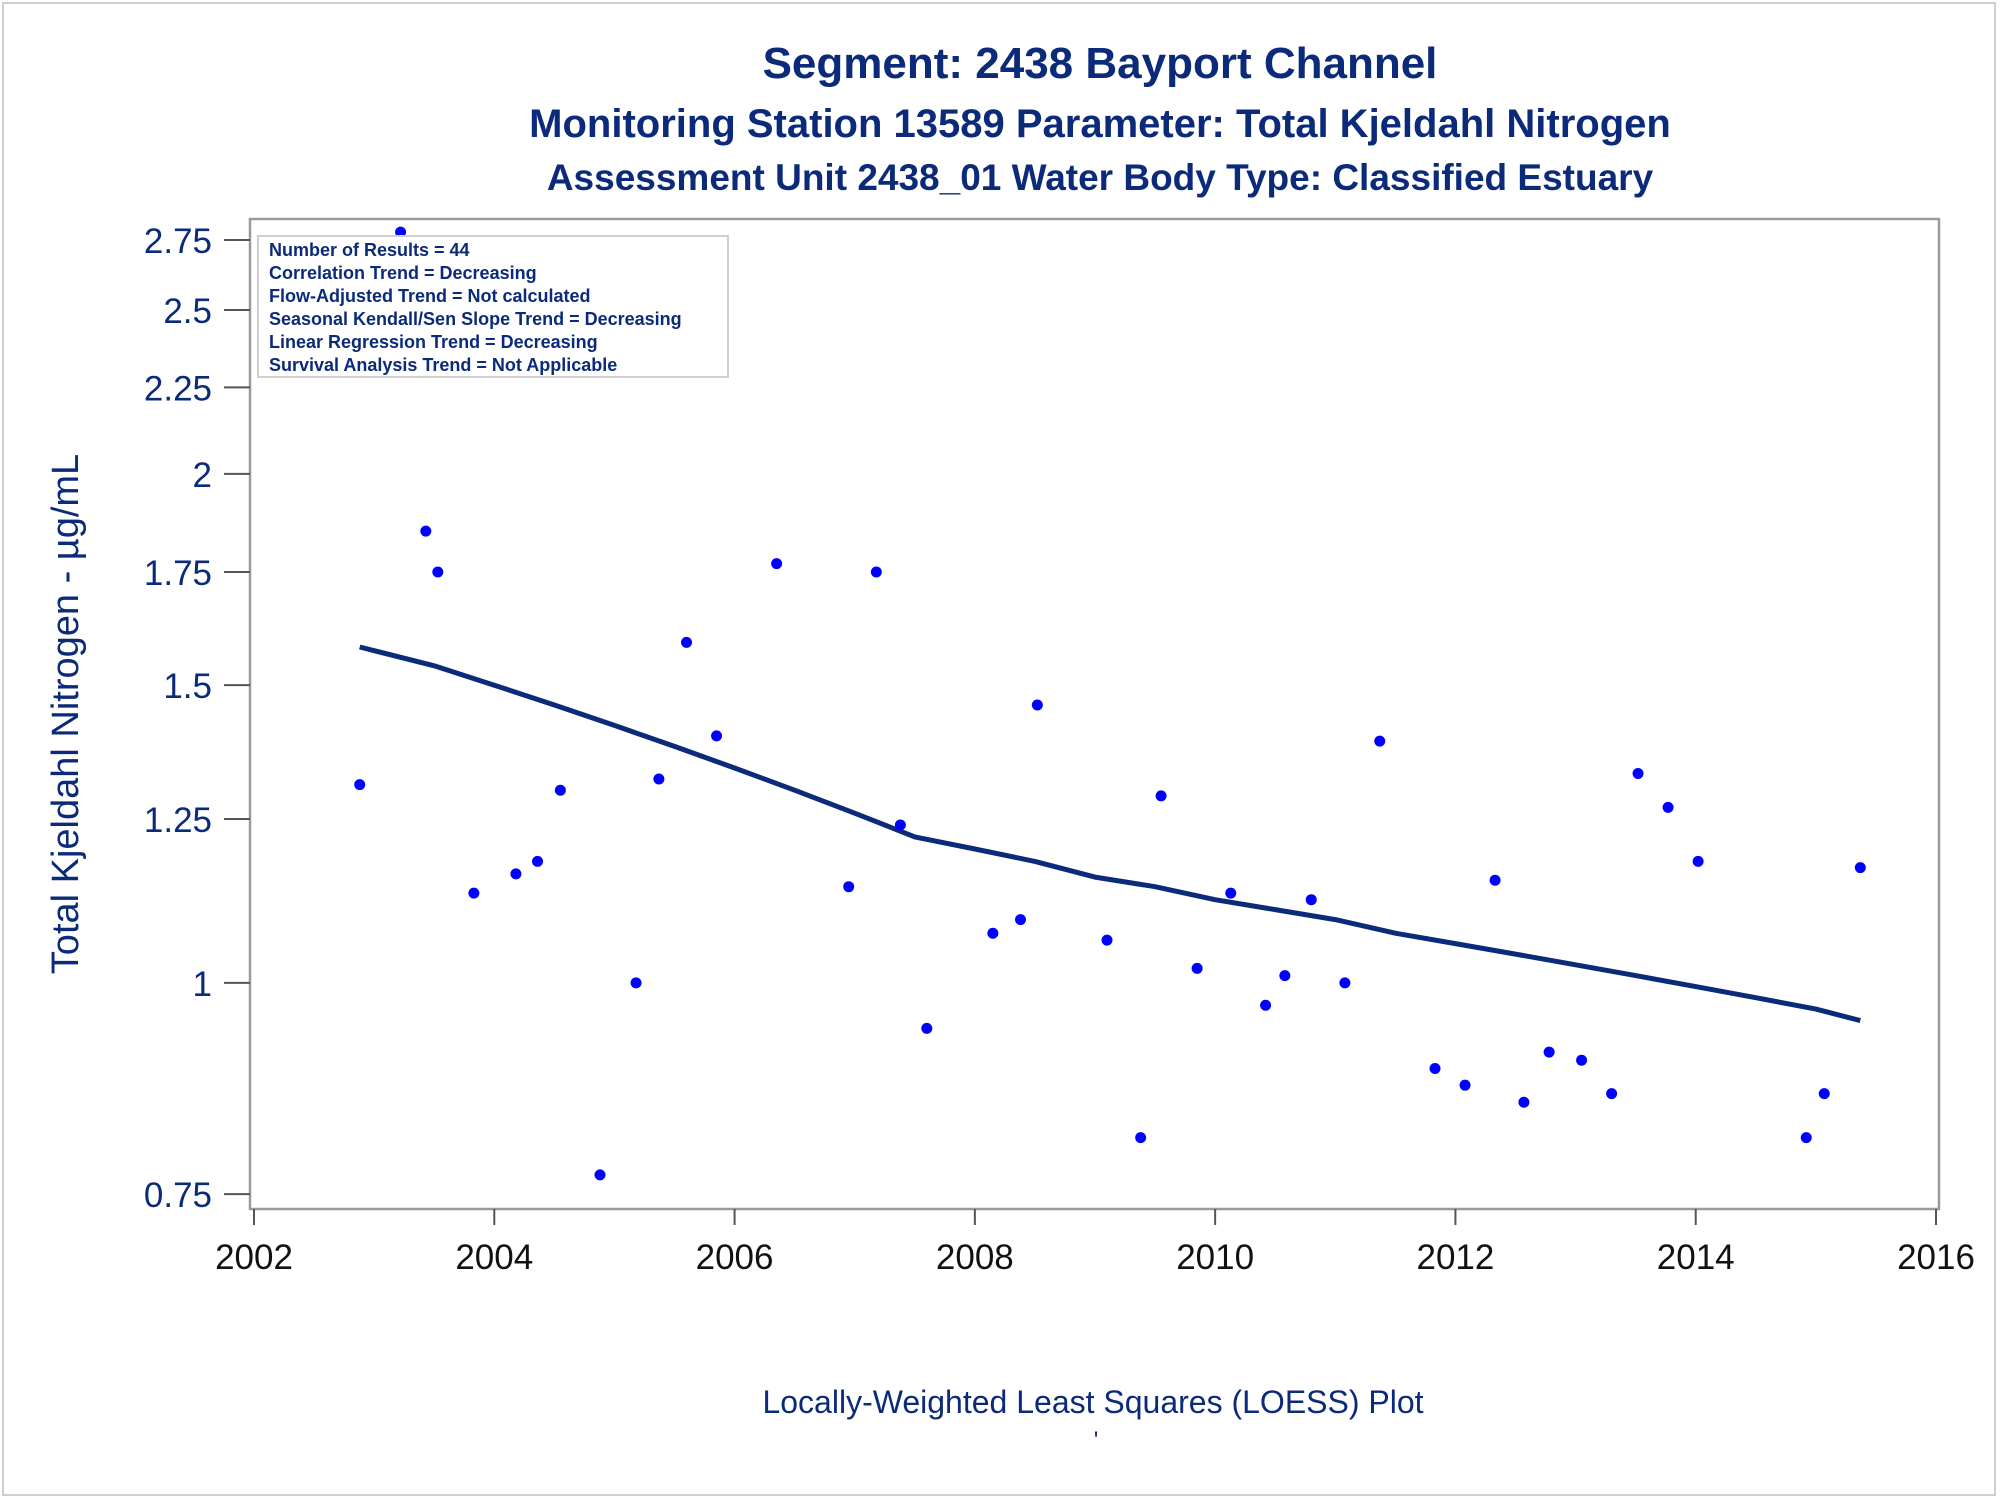  I want to click on x-tick-label: 2004, so click(494, 1257).